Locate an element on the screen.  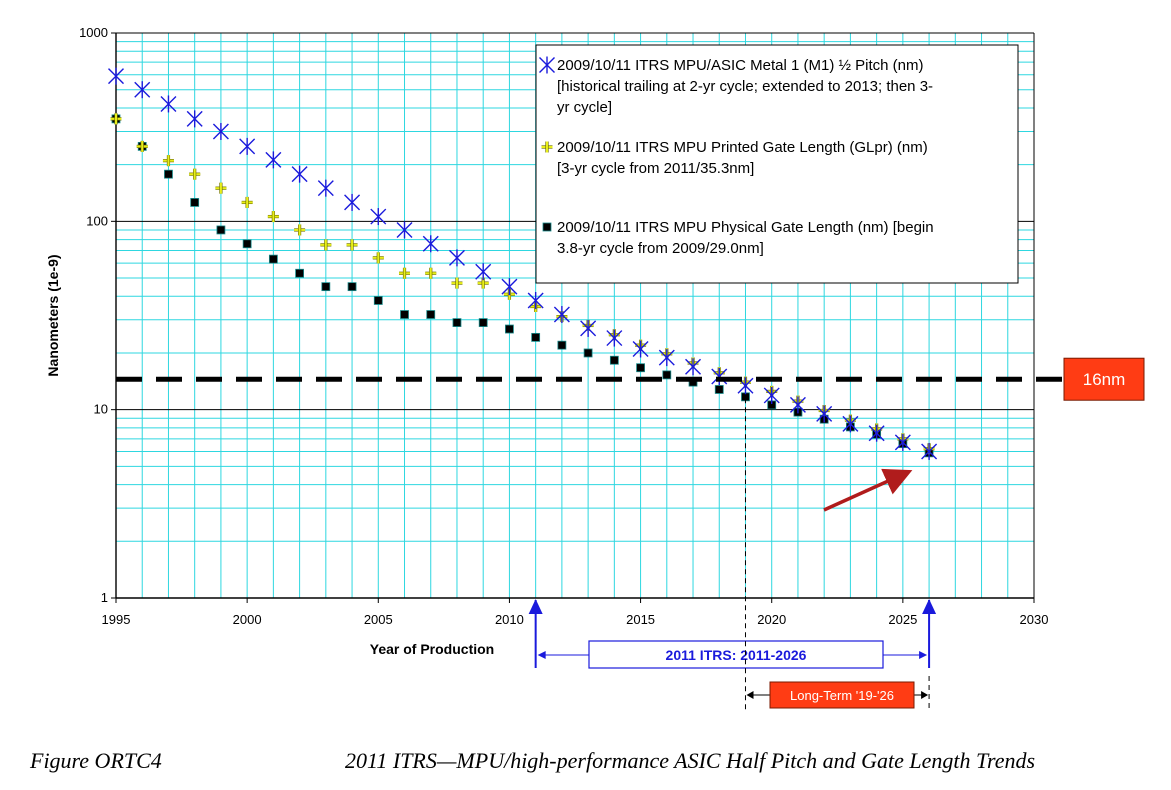
x-tick-label: 2020 is located at coordinates (771, 619).